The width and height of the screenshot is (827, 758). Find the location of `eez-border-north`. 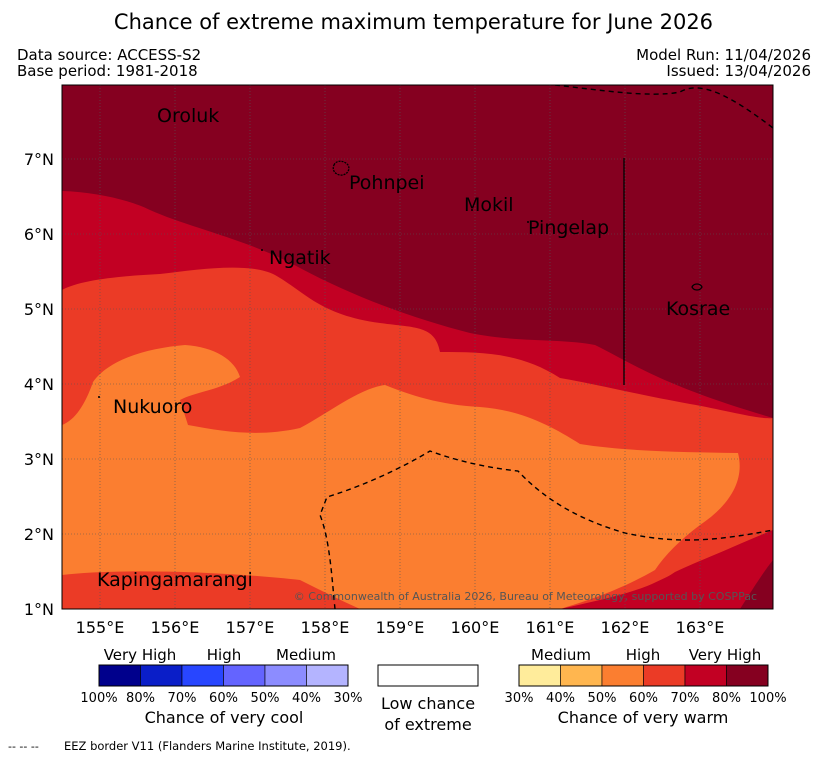

eez-border-north is located at coordinates (663, 107).